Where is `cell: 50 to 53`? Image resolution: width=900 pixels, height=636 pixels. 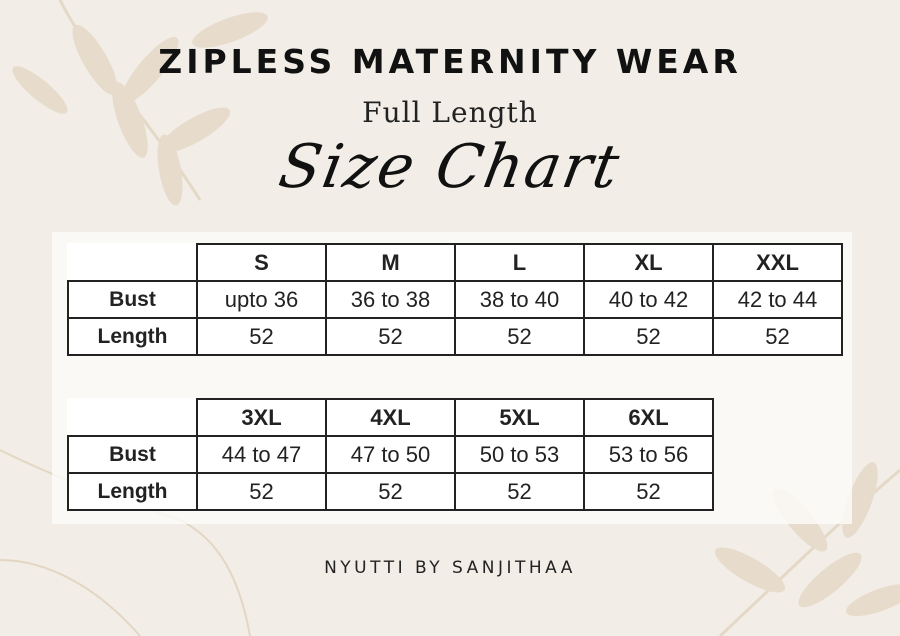
cell: 50 to 53 is located at coordinates (519, 454).